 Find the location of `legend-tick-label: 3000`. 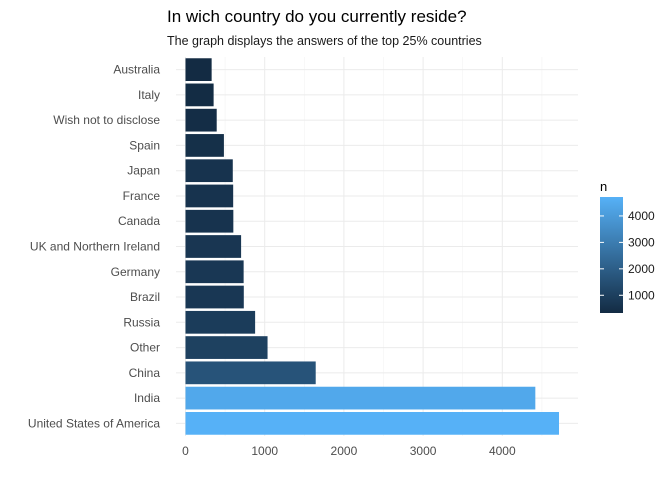

legend-tick-label: 3000 is located at coordinates (641, 242).